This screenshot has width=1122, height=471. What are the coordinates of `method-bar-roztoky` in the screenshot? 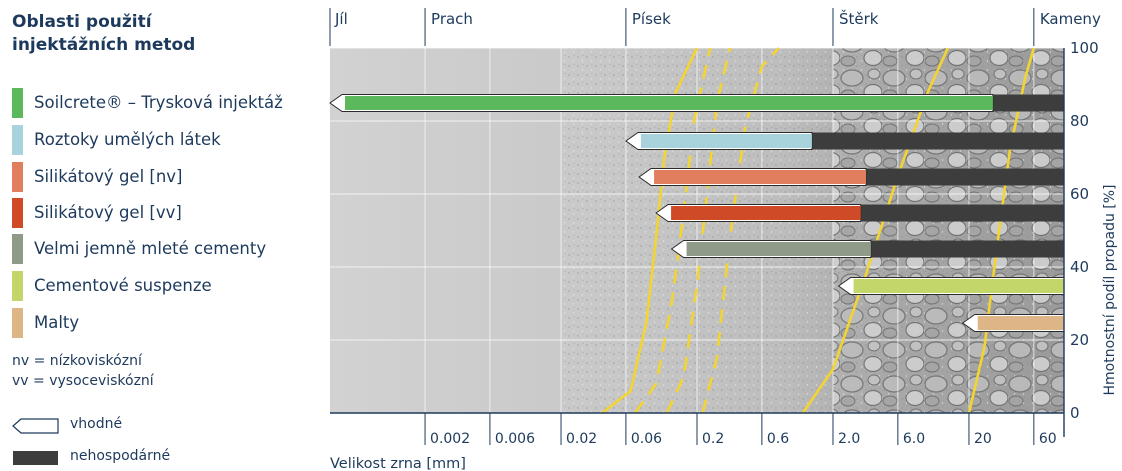 It's located at (844, 141).